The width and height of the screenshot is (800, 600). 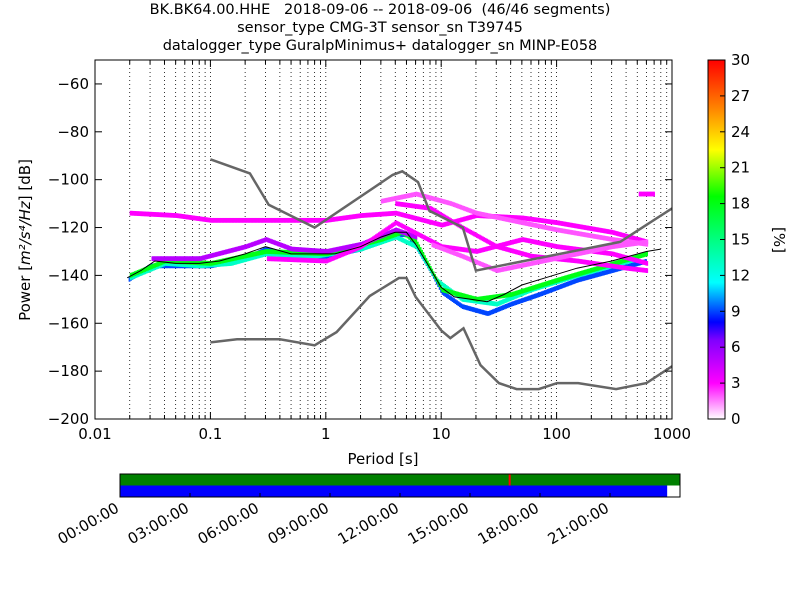 I want to click on colorbar-tick-label: 18, so click(x=740, y=204).